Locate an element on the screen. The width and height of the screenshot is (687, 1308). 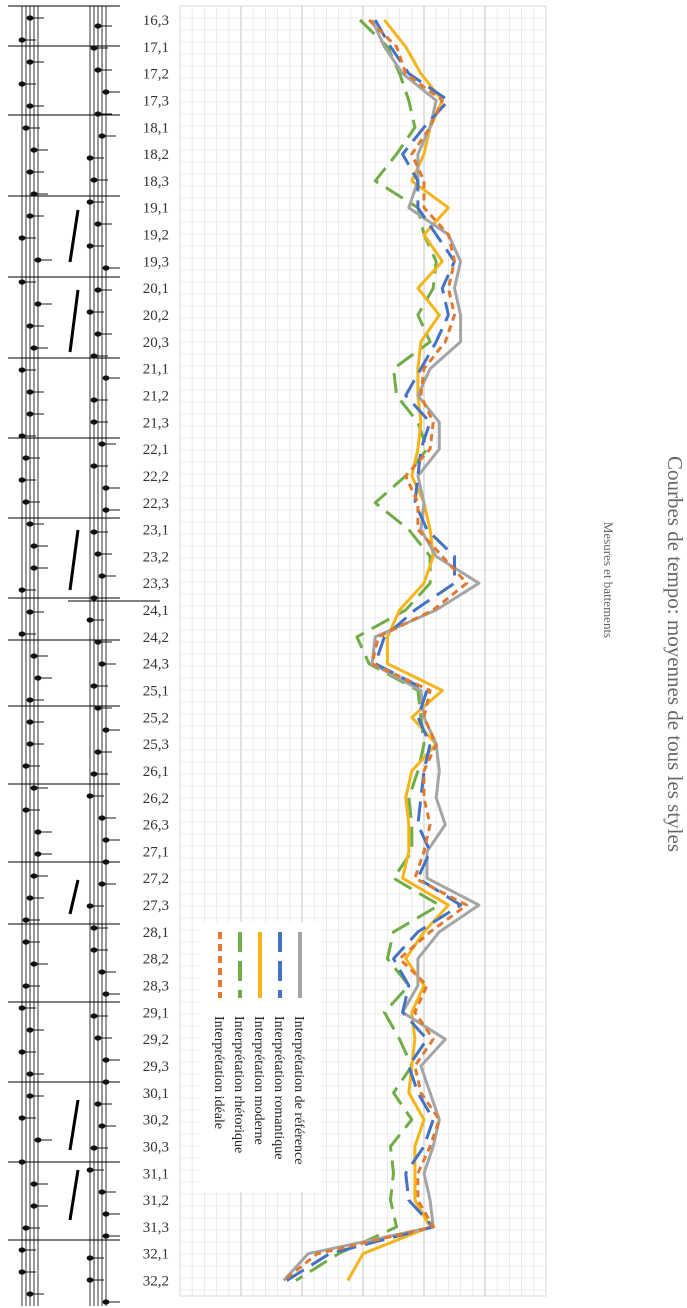
legend-label: Interprétation idéale is located at coordinates (218, 1072).